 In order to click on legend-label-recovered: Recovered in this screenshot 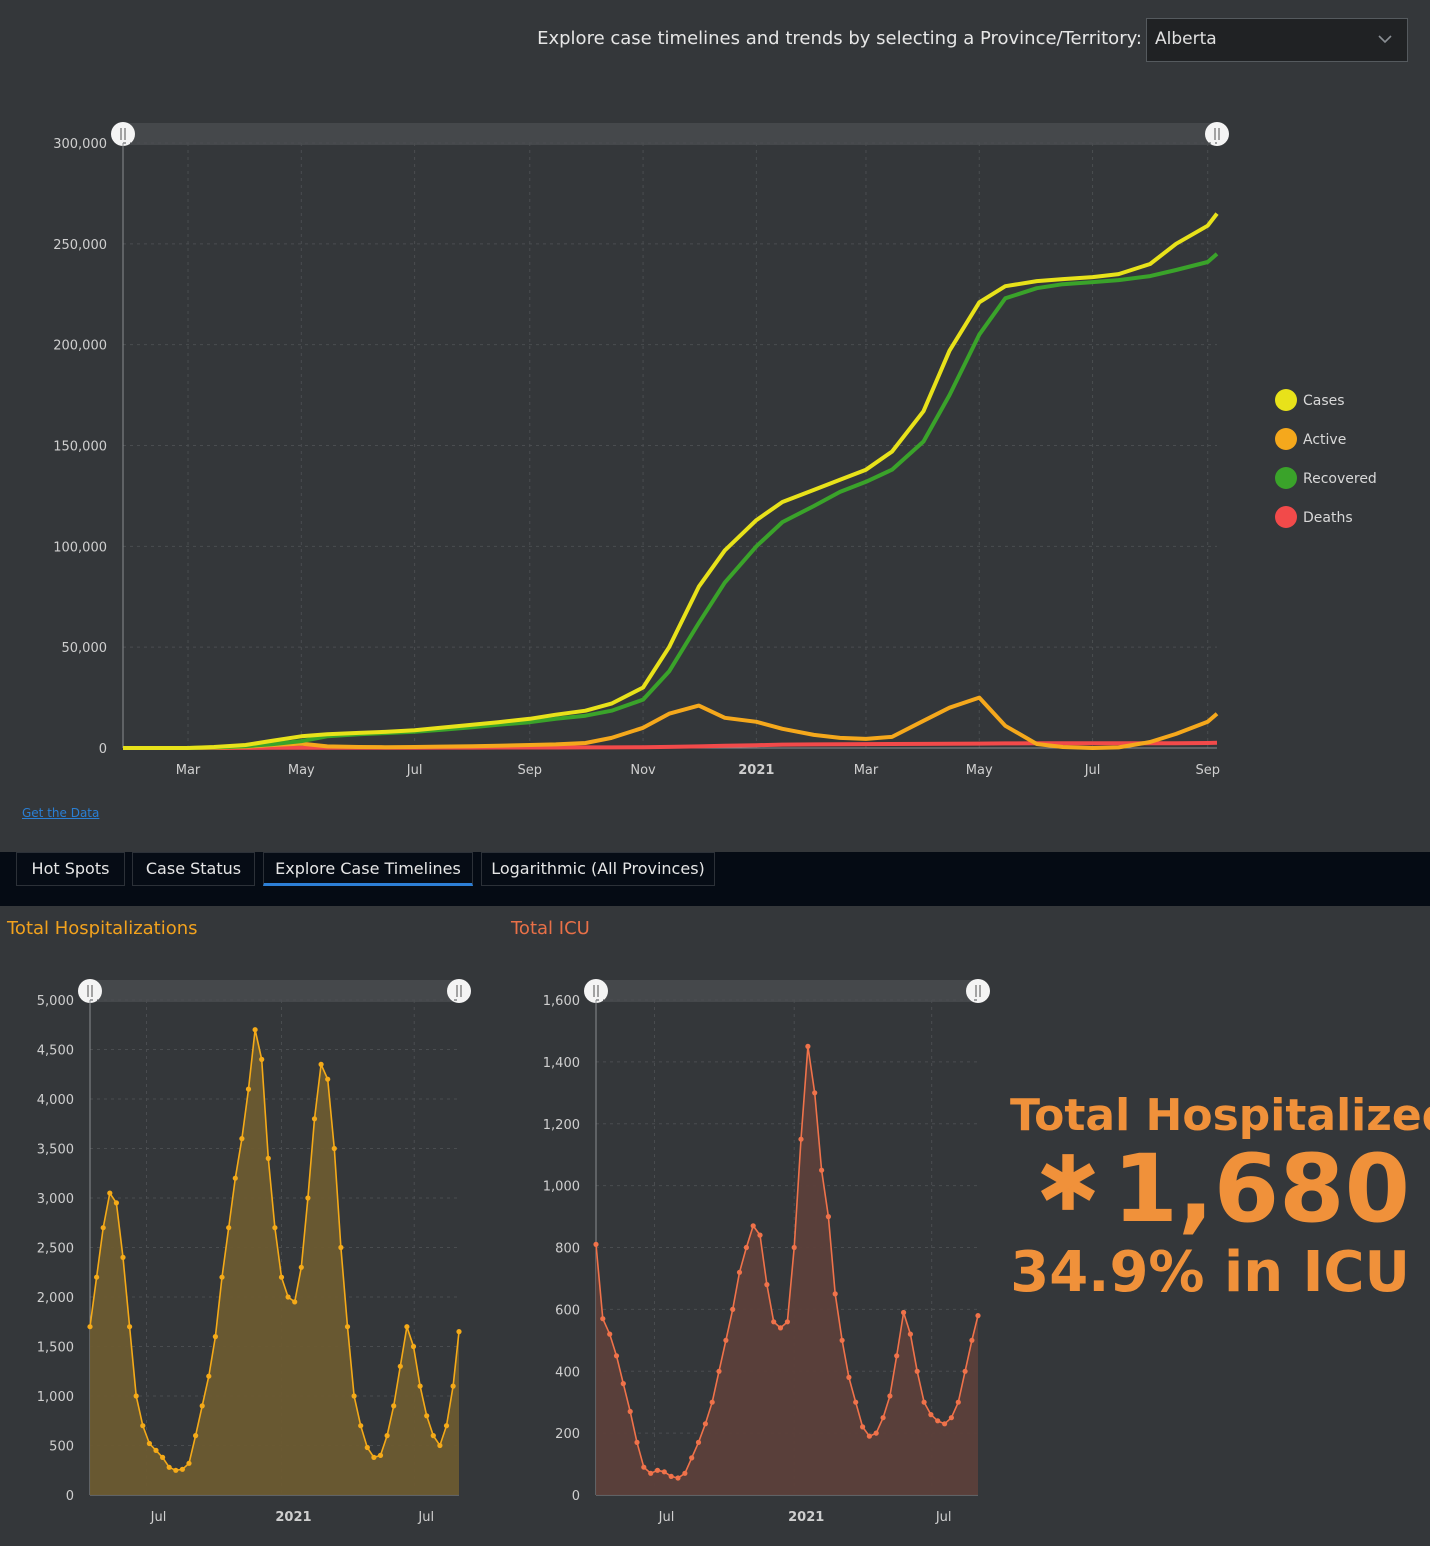, I will do `click(1340, 479)`.